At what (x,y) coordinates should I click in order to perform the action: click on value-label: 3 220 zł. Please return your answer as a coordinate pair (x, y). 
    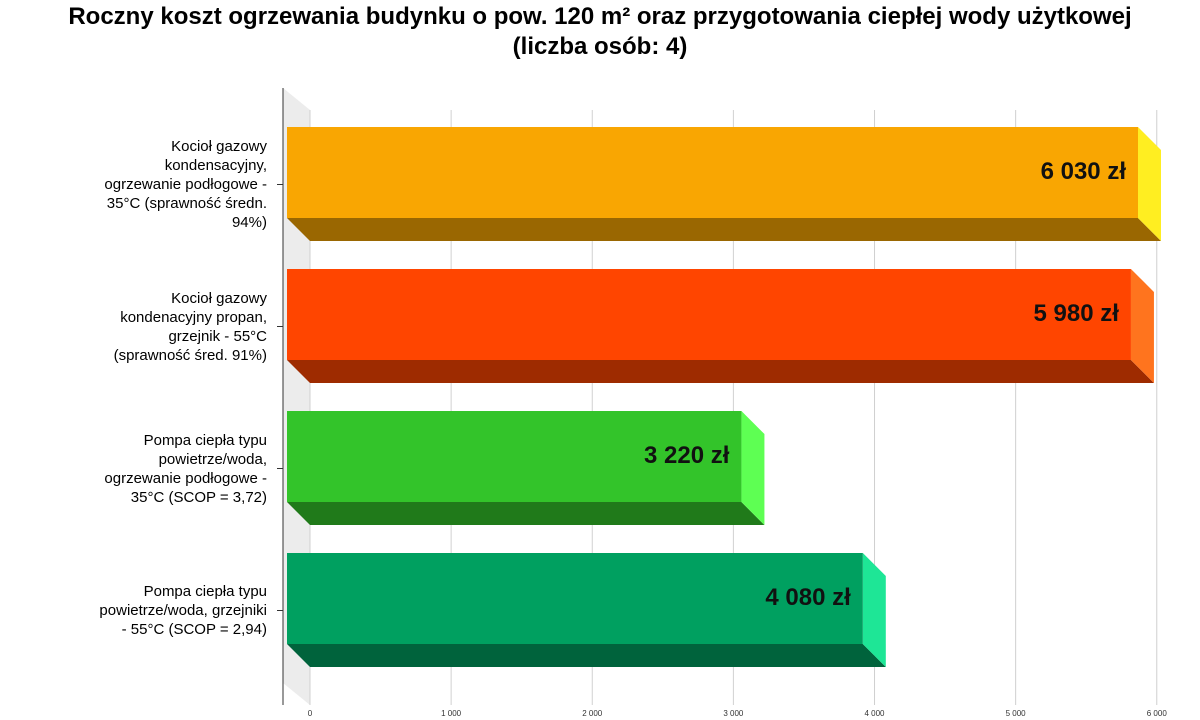
    Looking at the image, I should click on (687, 455).